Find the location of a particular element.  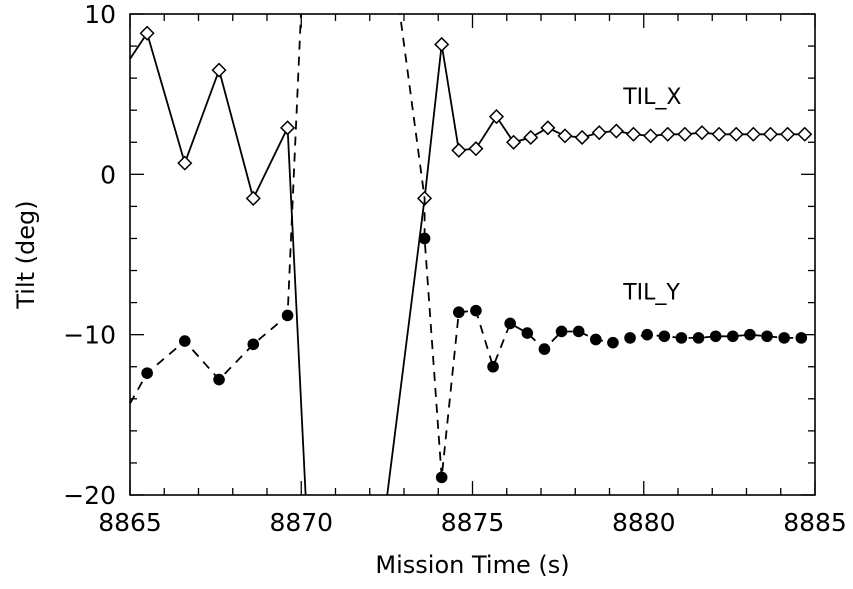

series-annotation: TIL_X is located at coordinates (651, 97).